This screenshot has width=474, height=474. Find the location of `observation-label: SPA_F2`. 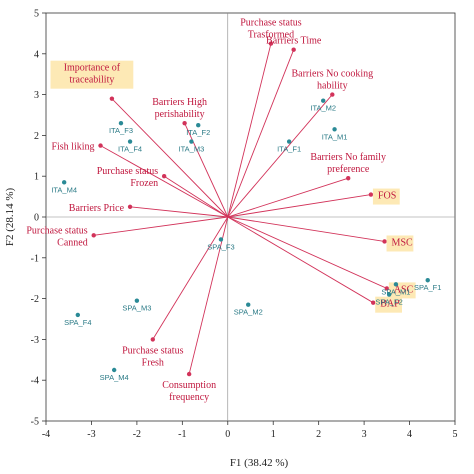

observation-label: SPA_F2 is located at coordinates (388, 302).